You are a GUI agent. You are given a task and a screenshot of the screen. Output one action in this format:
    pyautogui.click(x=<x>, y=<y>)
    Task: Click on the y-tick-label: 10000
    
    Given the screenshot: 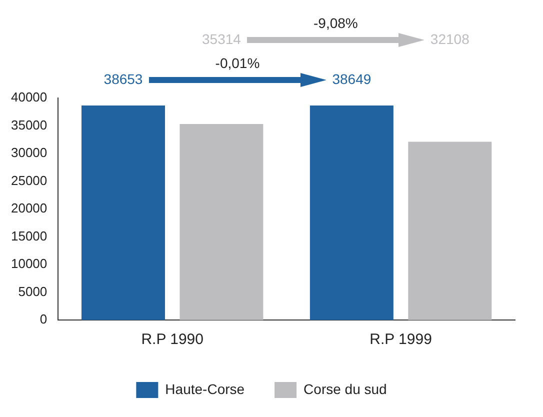 What is the action you would take?
    pyautogui.click(x=29, y=264)
    